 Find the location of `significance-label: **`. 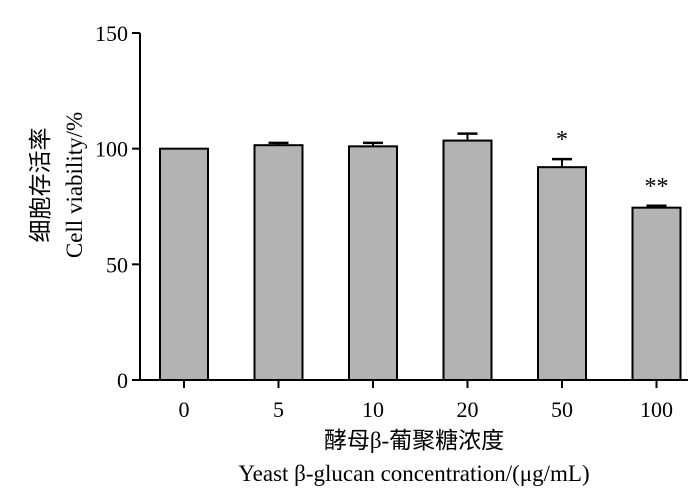

significance-label: ** is located at coordinates (657, 187).